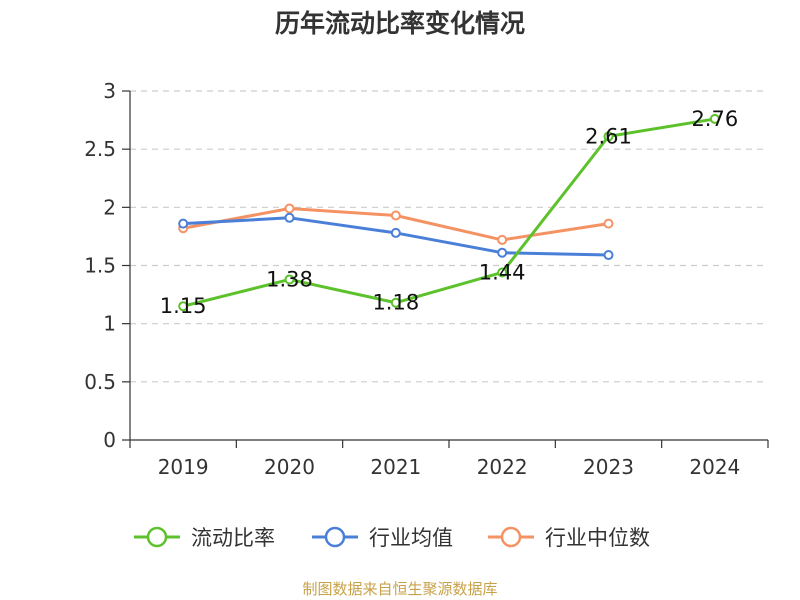 This screenshot has width=800, height=600. Describe the element at coordinates (502, 467) in the screenshot. I see `x-tick-label: 2022` at that location.